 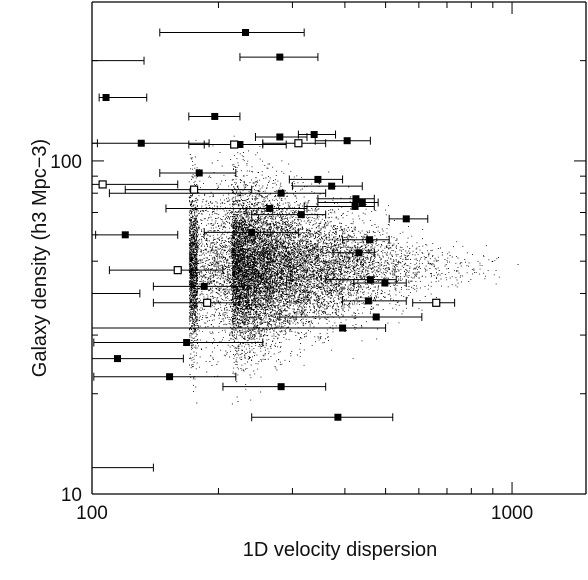 I want to click on x-tick-label: 100, so click(x=92, y=513).